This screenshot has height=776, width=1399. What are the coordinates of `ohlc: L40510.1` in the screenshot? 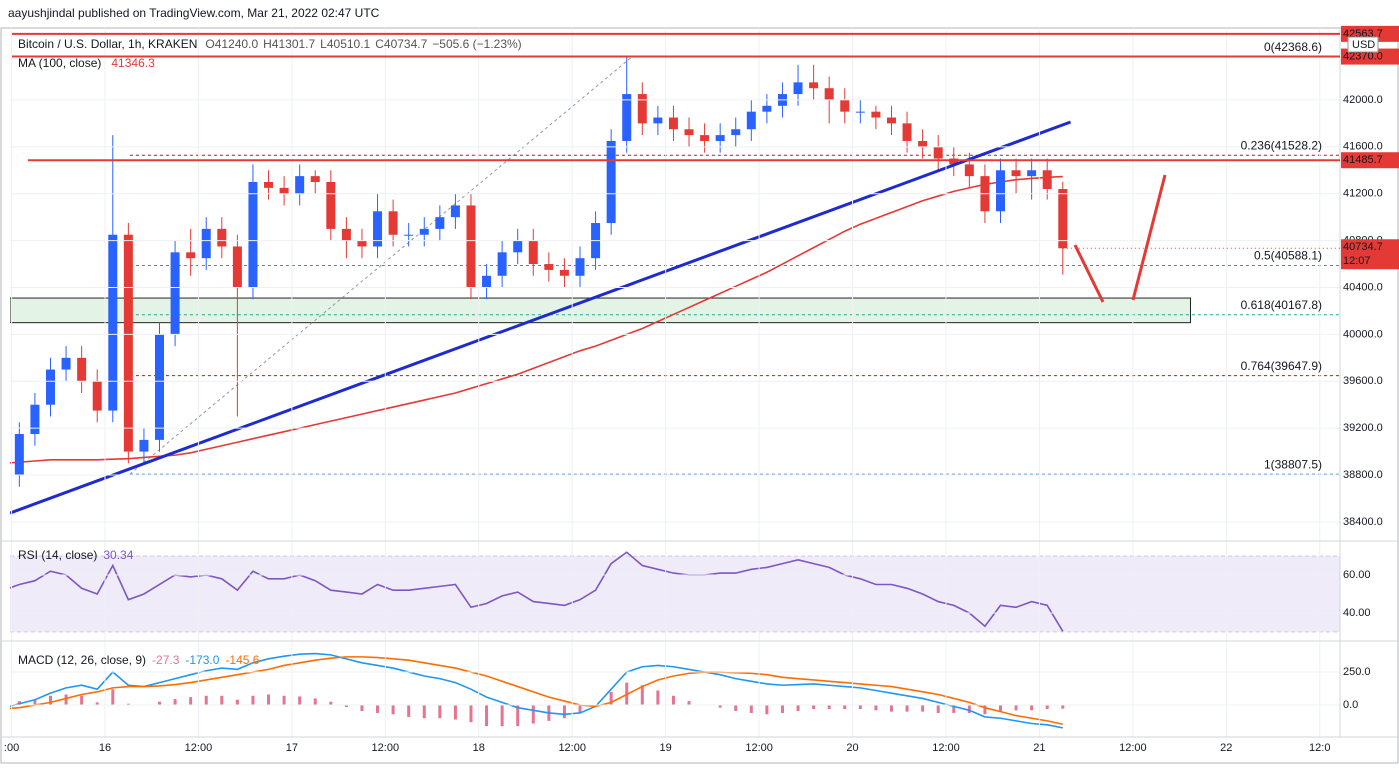 It's located at (345, 44).